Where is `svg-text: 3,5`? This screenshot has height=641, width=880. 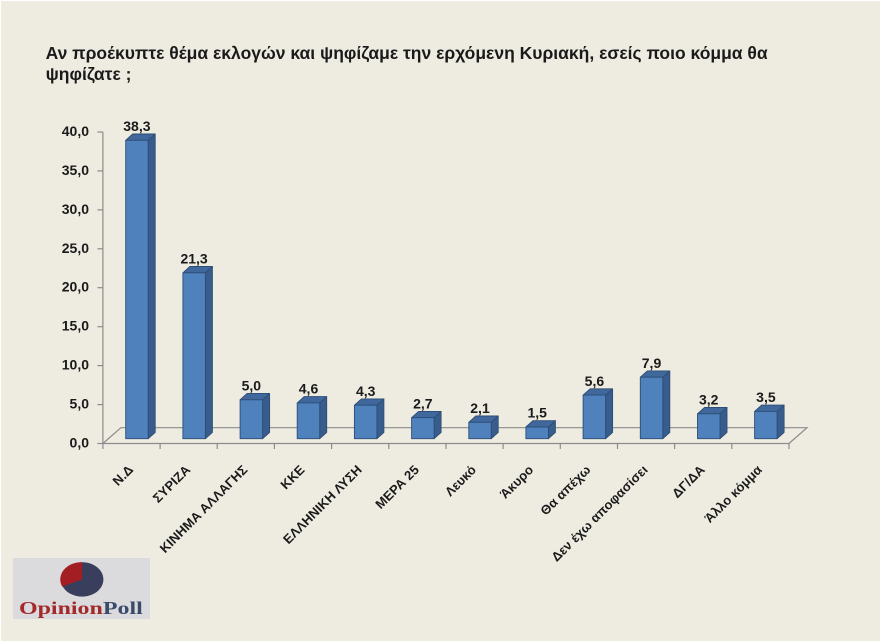 svg-text: 3,5 is located at coordinates (766, 397).